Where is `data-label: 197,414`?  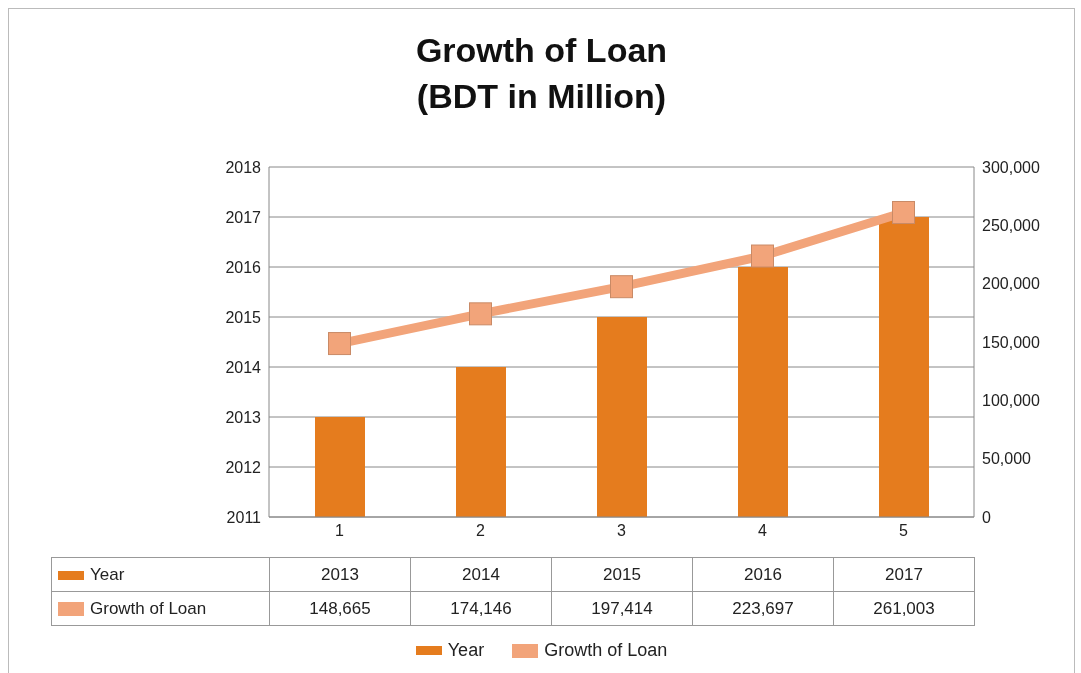
data-label: 197,414 is located at coordinates (622, 608).